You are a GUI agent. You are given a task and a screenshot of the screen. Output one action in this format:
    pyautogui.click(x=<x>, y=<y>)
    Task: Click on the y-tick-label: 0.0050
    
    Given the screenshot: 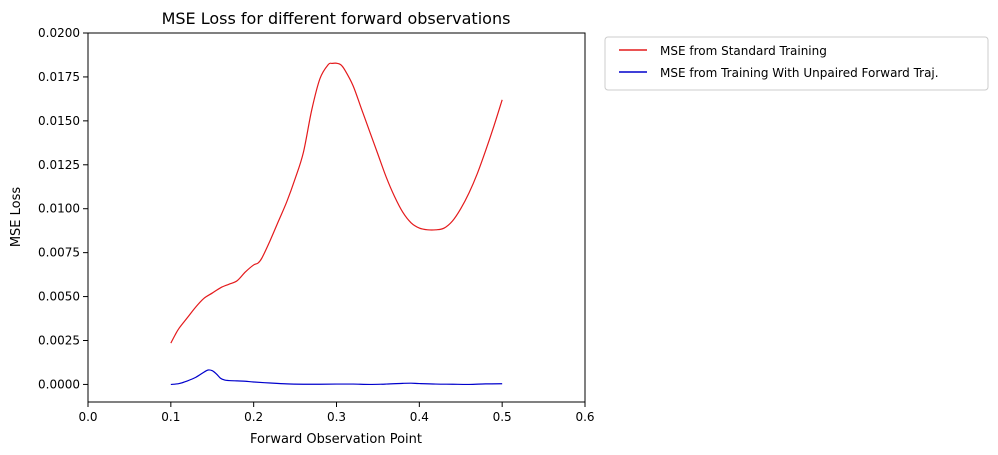 What is the action you would take?
    pyautogui.click(x=59, y=297)
    